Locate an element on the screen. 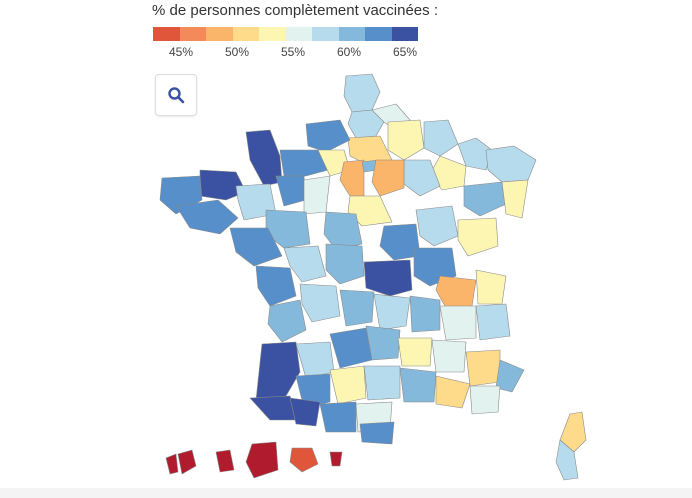 Image resolution: width=692 pixels, height=498 pixels. legend-tick-label: 55% is located at coordinates (293, 52).